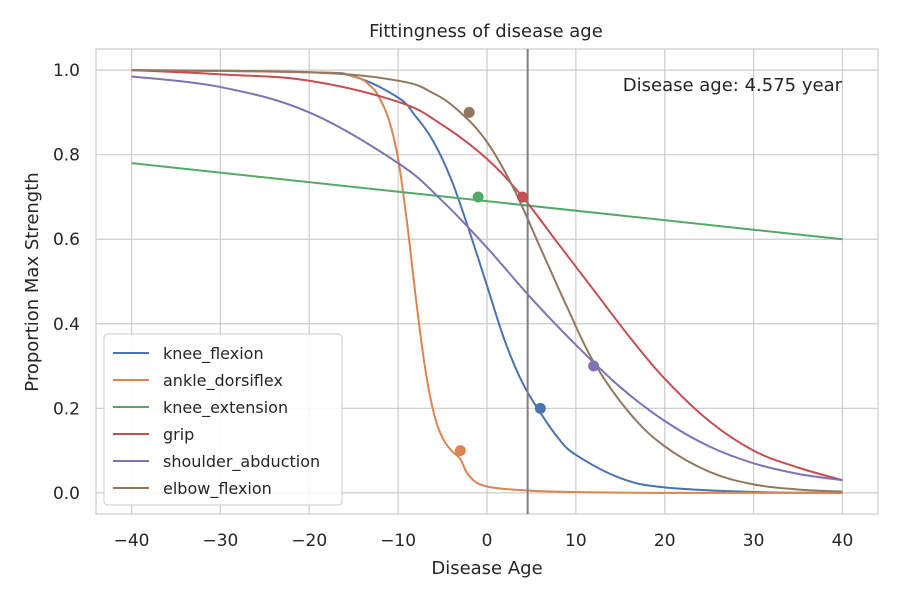 The image size is (900, 600). What do you see at coordinates (665, 541) in the screenshot?
I see `x-tick-label: 20` at bounding box center [665, 541].